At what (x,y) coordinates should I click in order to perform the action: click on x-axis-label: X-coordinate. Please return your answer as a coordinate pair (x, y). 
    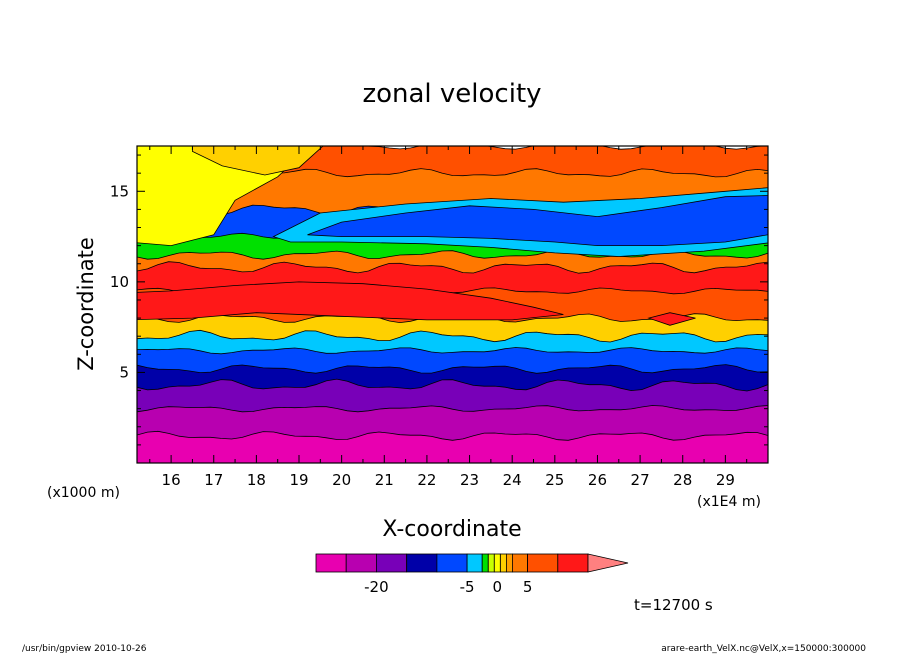
    Looking at the image, I should click on (451, 529).